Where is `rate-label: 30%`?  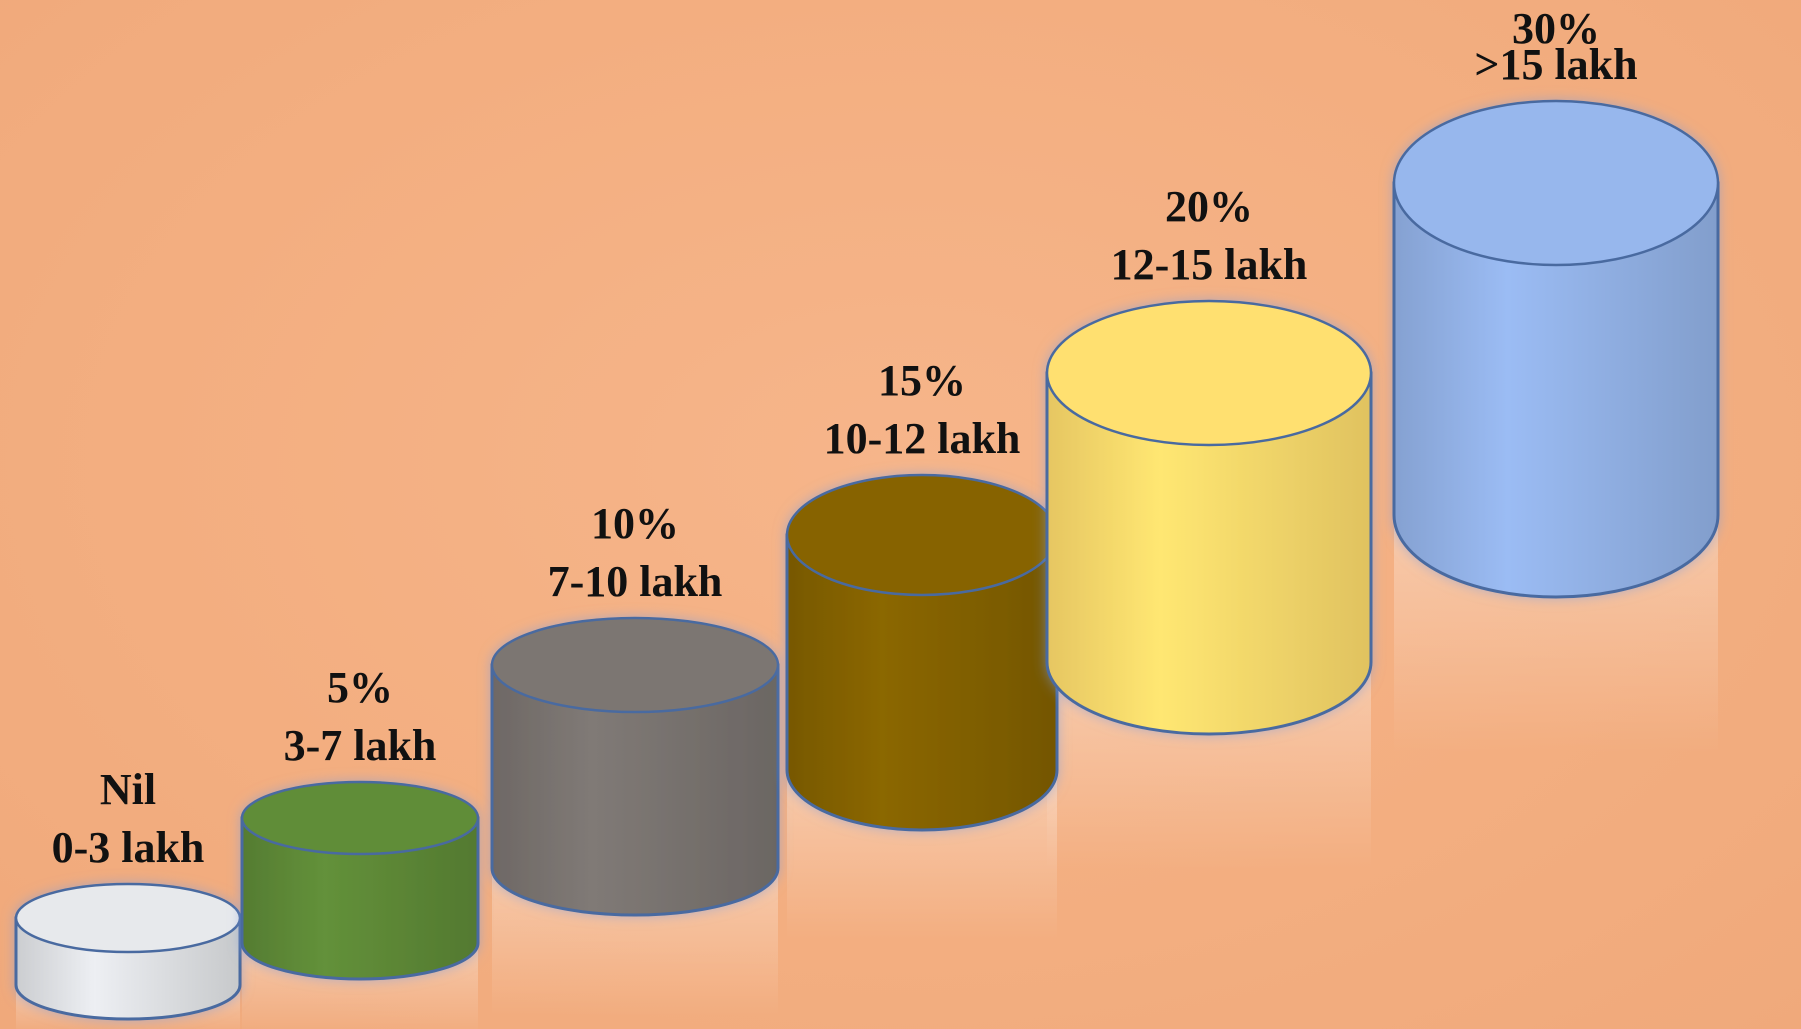 rate-label: 30% is located at coordinates (1556, 28).